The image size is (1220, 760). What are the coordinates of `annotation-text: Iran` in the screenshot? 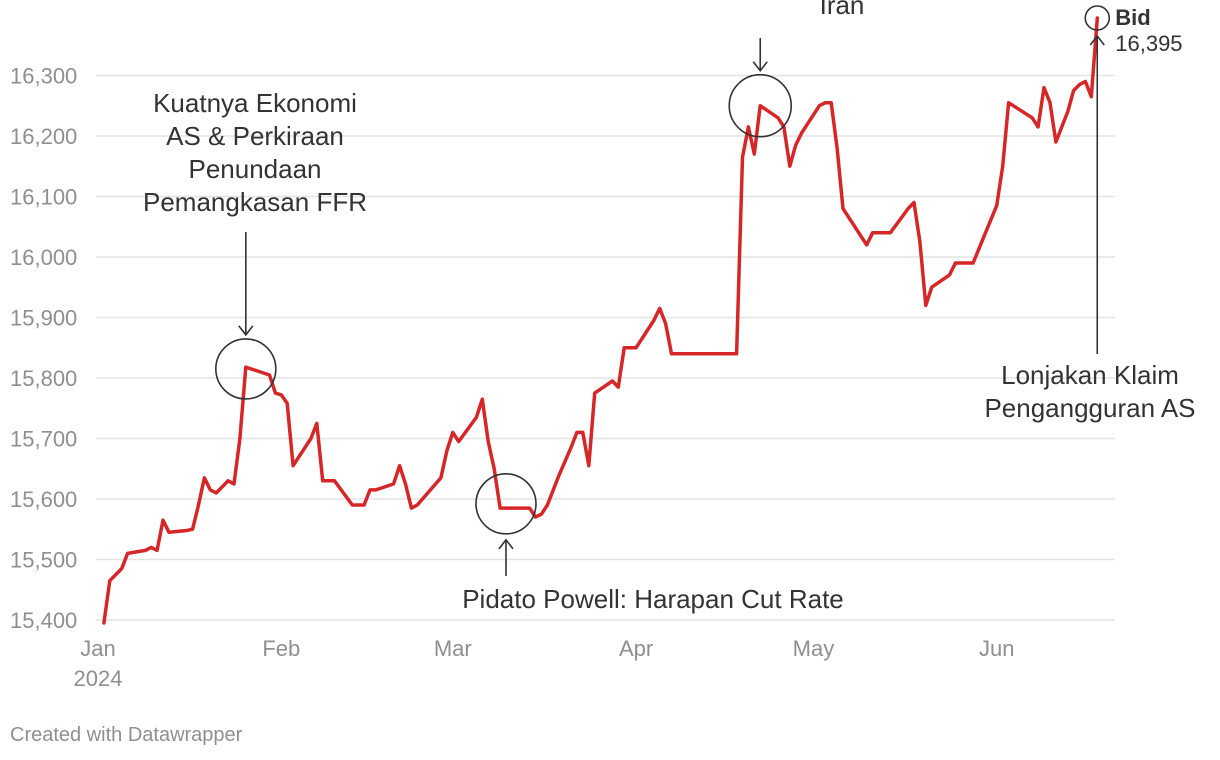 It's located at (842, 10).